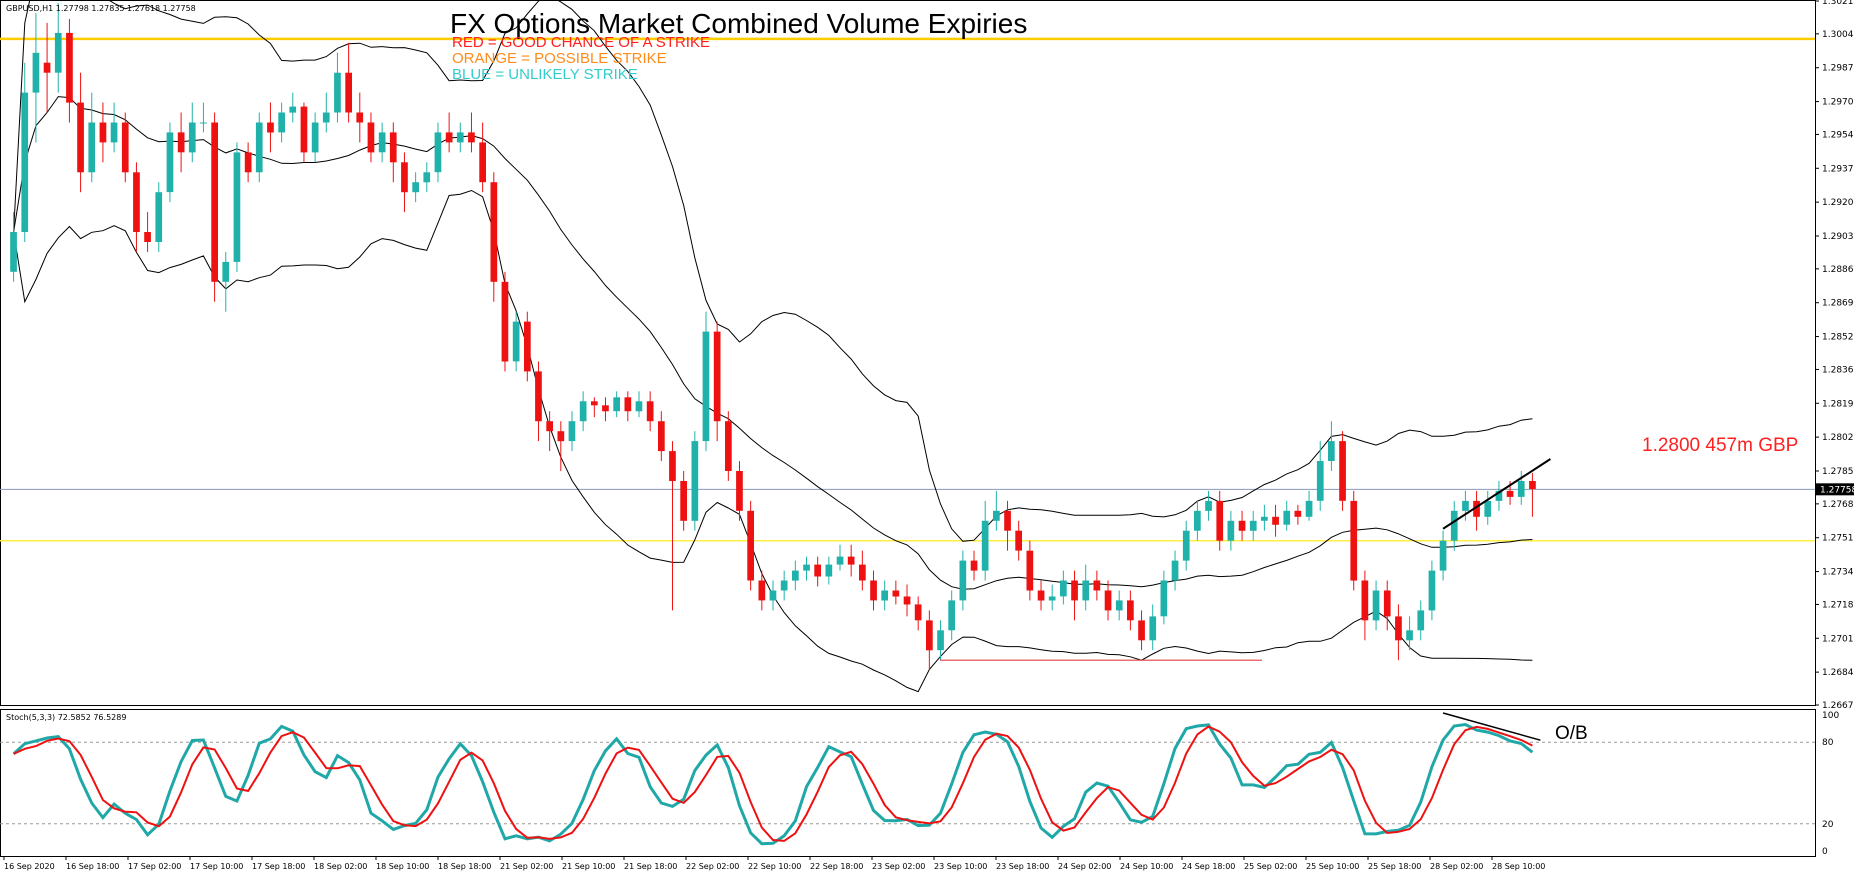 The height and width of the screenshot is (874, 1854). What do you see at coordinates (650, 866) in the screenshot?
I see `x-tick-label: 21 Sep 18:00` at bounding box center [650, 866].